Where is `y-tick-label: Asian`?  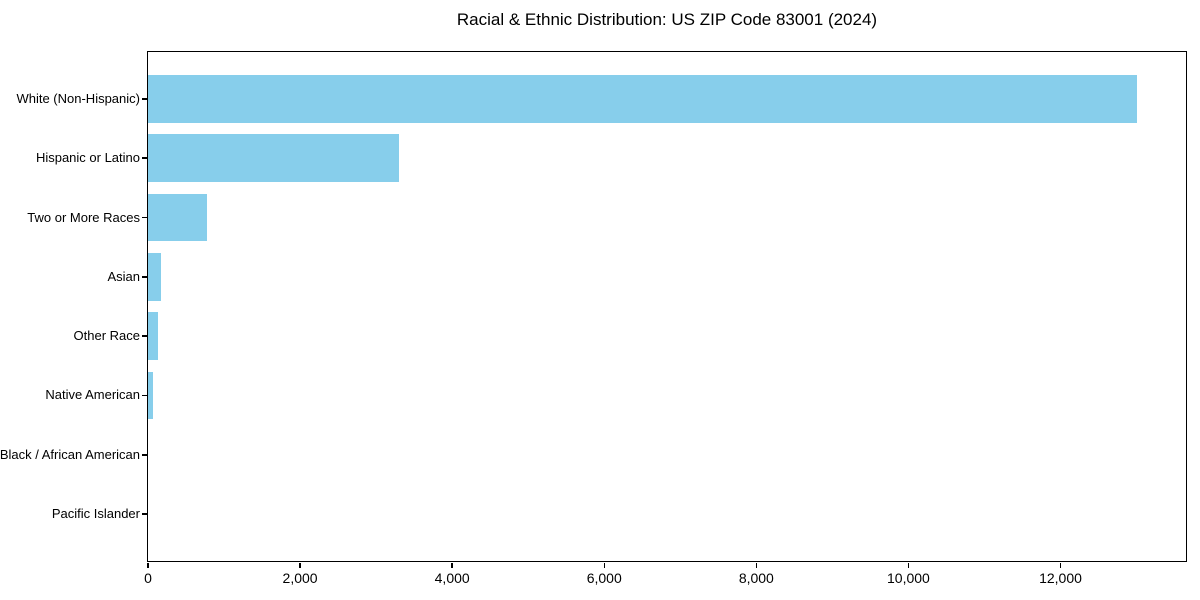 y-tick-label: Asian is located at coordinates (123, 276).